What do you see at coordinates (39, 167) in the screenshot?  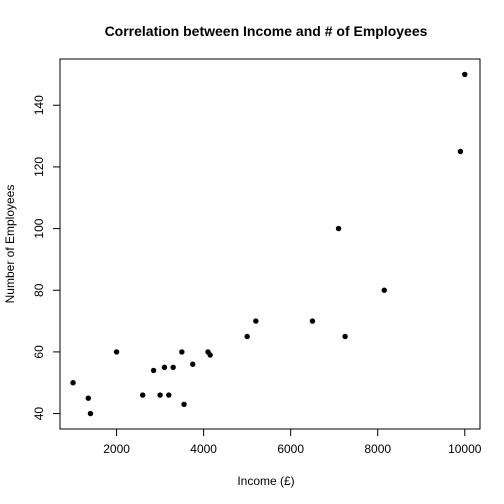 I see `y-tick-label: 120` at bounding box center [39, 167].